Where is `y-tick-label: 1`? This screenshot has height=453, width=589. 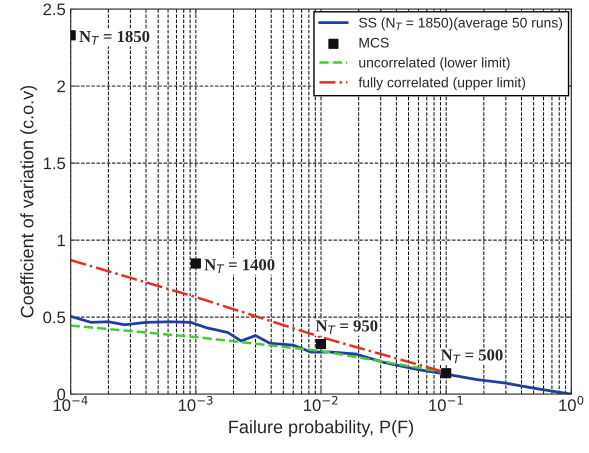
y-tick-label: 1 is located at coordinates (62, 240).